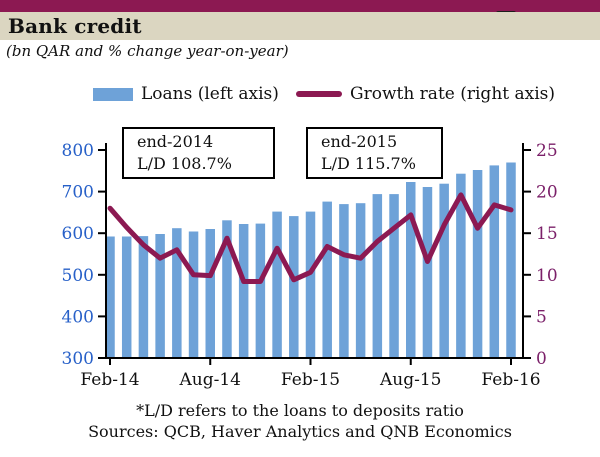 This screenshot has height=457, width=600. Describe the element at coordinates (184, 163) in the screenshot. I see `annotation-end-2014-line2: L/D 108.7%` at that location.